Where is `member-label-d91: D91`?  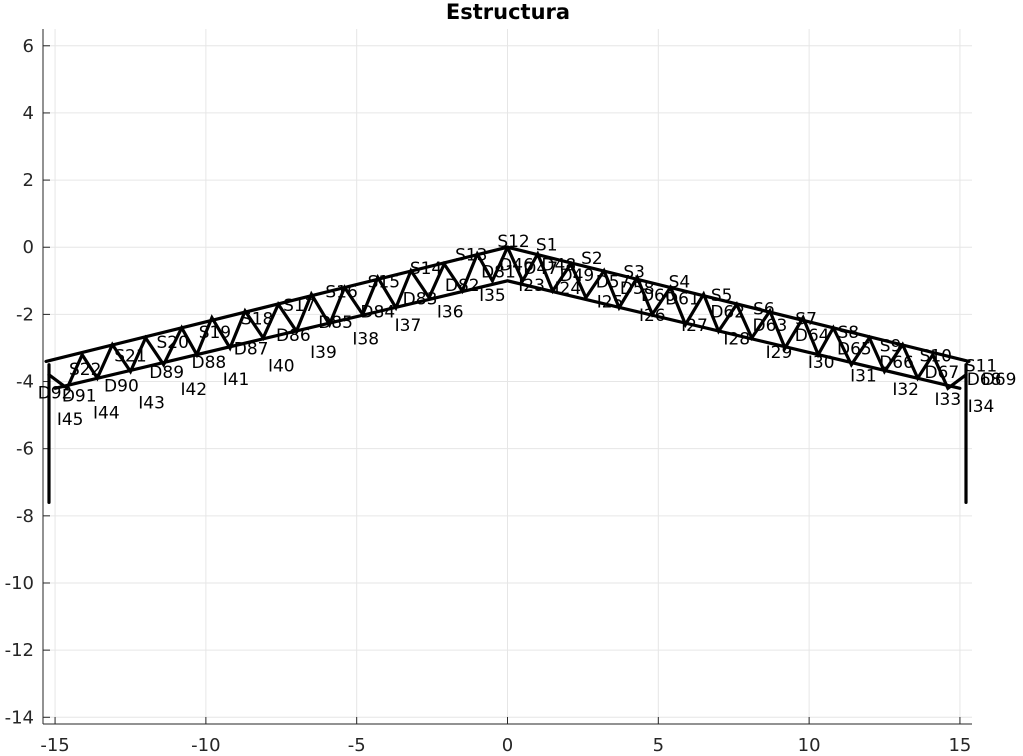 member-label-d91: D91 is located at coordinates (79, 397).